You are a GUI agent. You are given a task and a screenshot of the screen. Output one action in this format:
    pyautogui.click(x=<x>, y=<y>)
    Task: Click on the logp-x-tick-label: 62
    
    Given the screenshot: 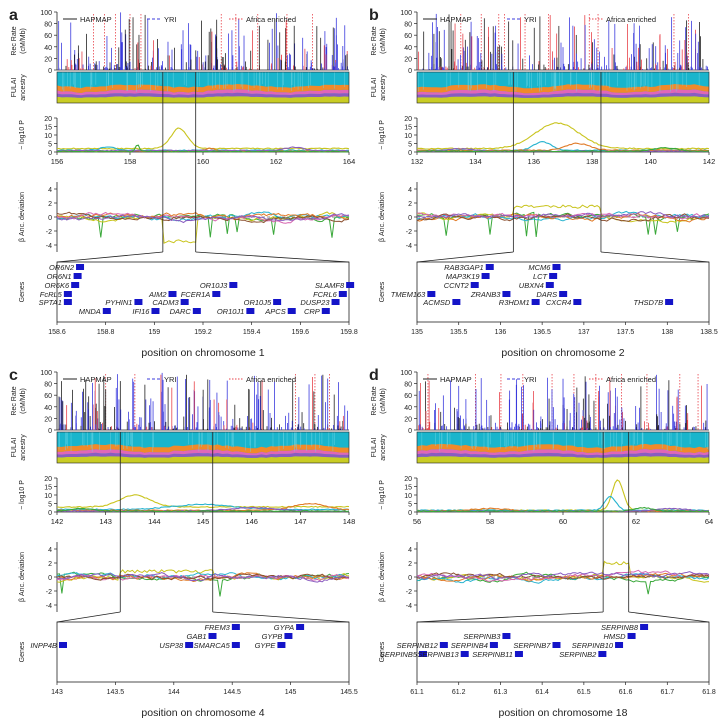 What is the action you would take?
    pyautogui.click(x=636, y=521)
    